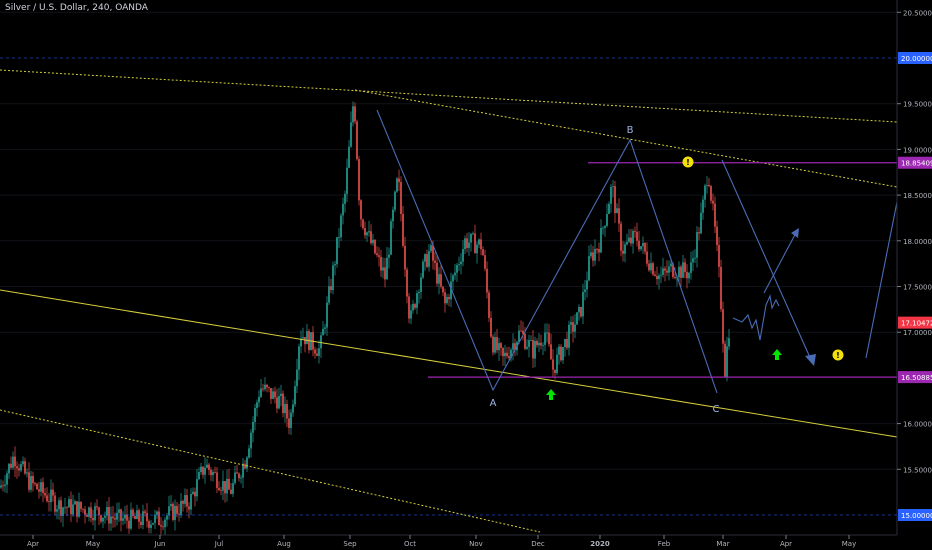 Image resolution: width=932 pixels, height=550 pixels. I want to click on time-tick-label: 2020, so click(600, 544).